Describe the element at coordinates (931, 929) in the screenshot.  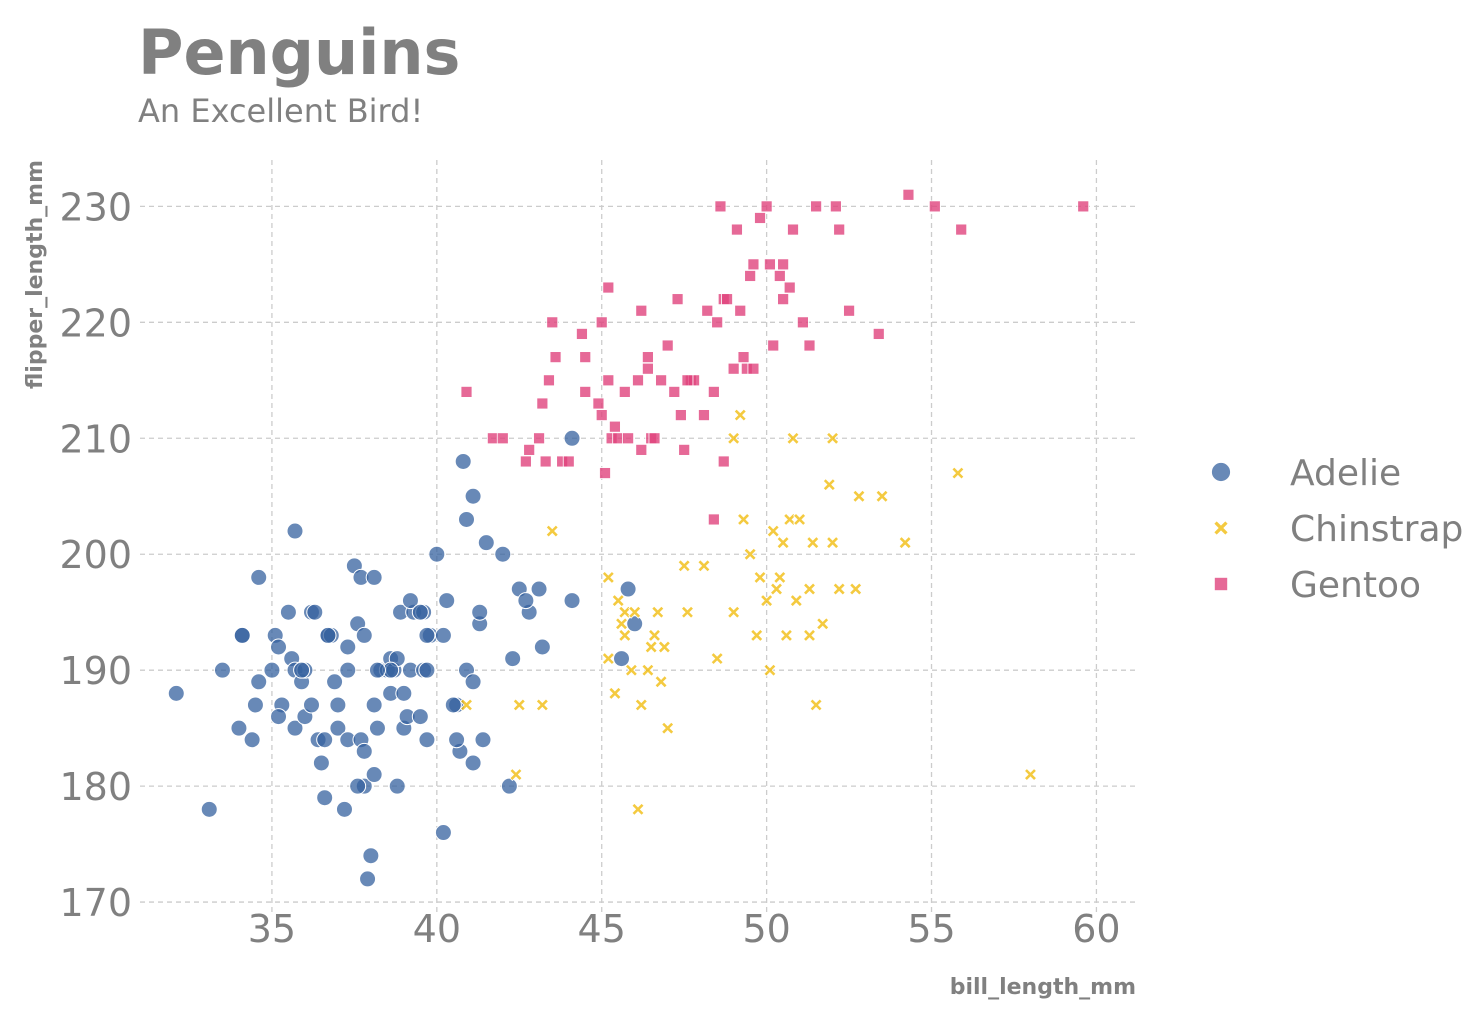
I see `x-tick-label: 55` at that location.